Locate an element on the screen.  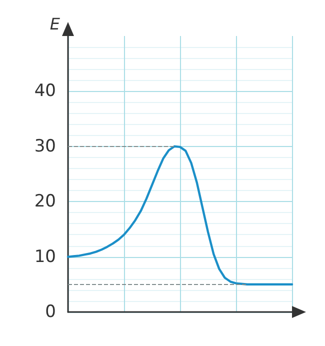
y-tick-label: 0 is located at coordinates (50, 312).